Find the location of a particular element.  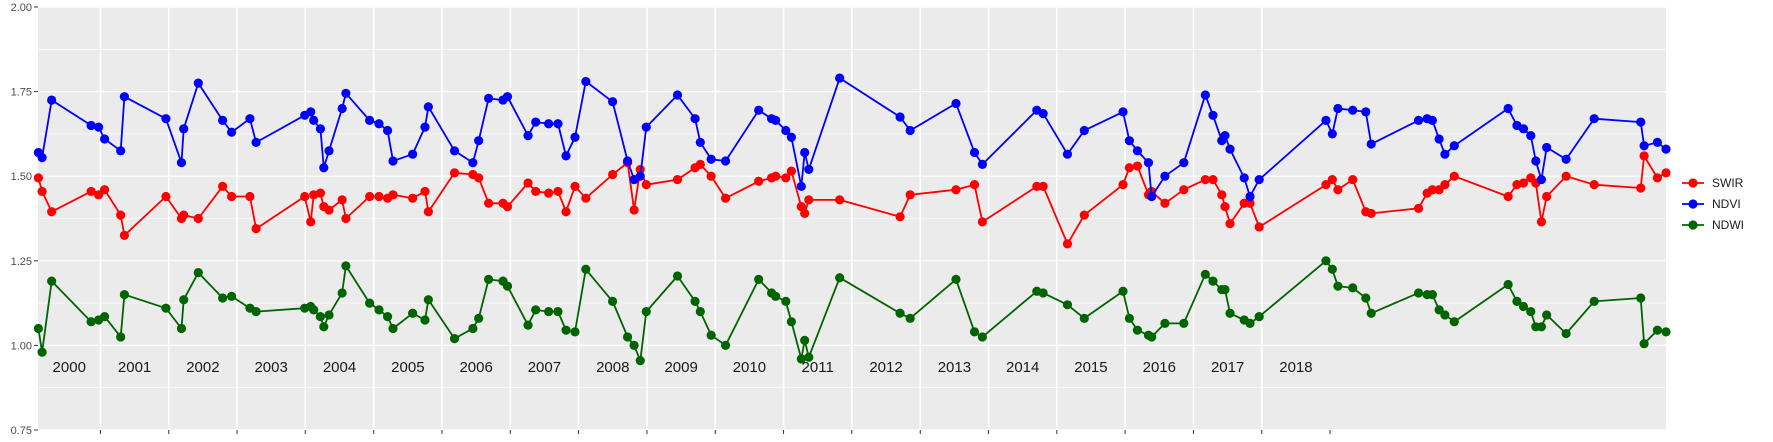

y-tick-label: 1.25 is located at coordinates (21, 262).